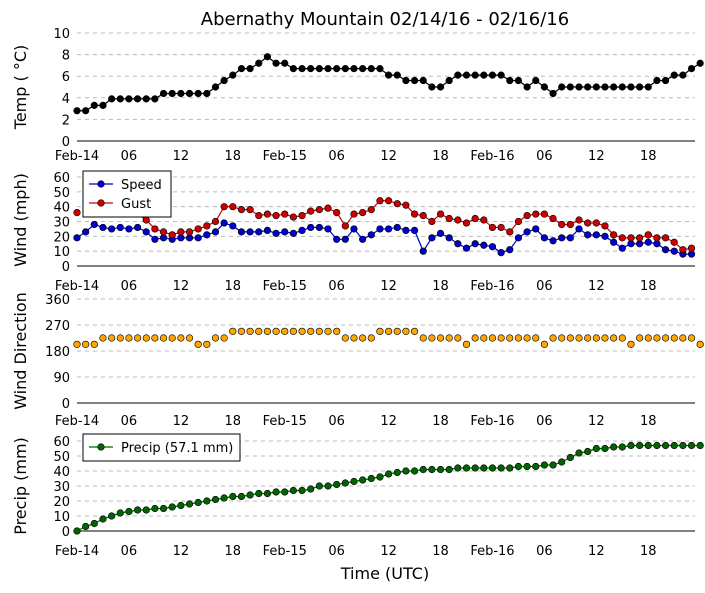  I want to click on y-tick-label: 30, so click(61, 223).